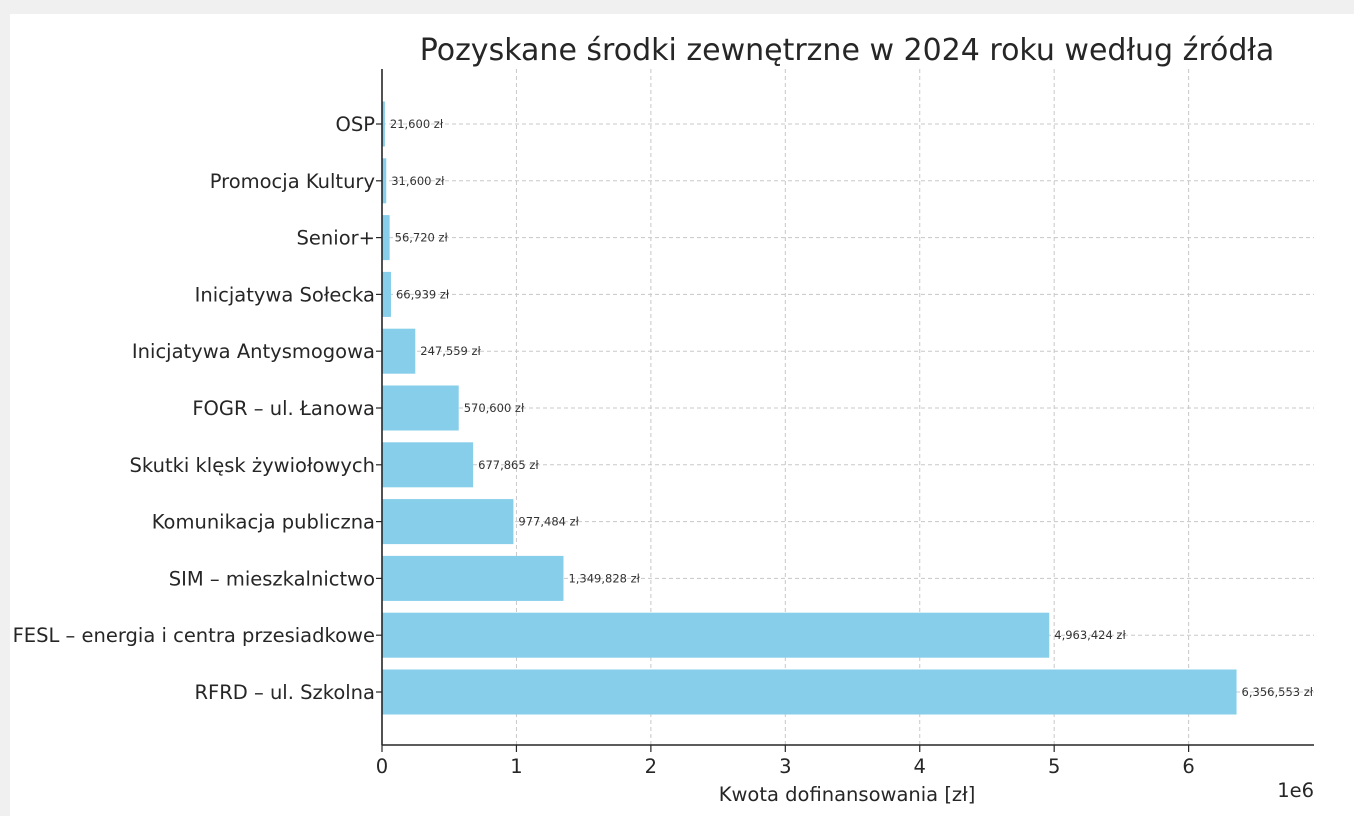 This screenshot has width=1354, height=816. What do you see at coordinates (356, 124) in the screenshot?
I see `category-label: OSP` at bounding box center [356, 124].